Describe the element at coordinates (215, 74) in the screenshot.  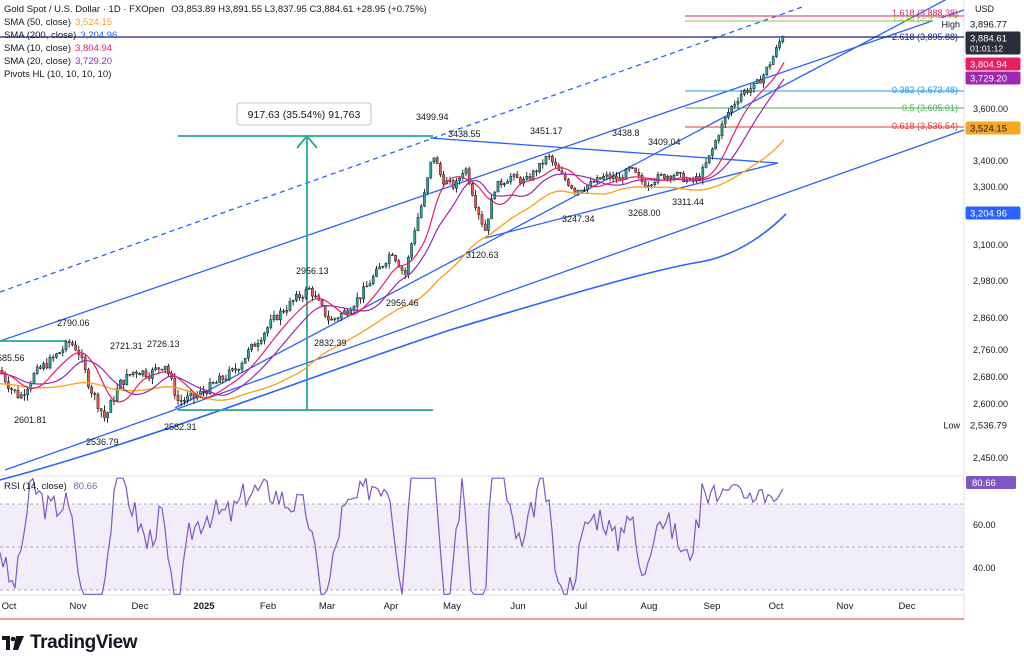
I see `indicator-row: Pivots HL (10, 10, 10, 10)` at that location.